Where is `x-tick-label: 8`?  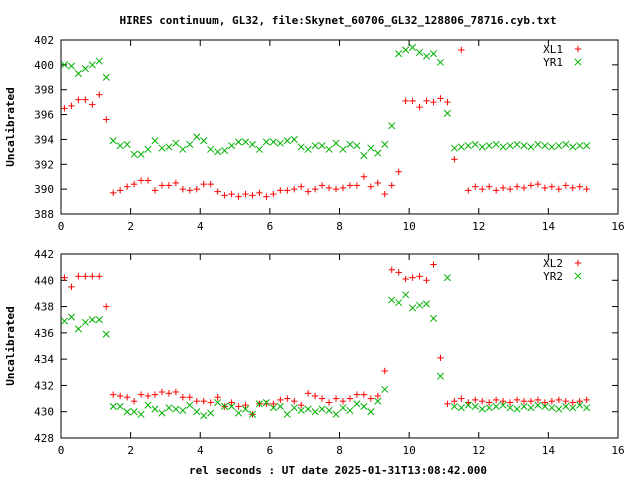 x-tick-label: 8 is located at coordinates (339, 226).